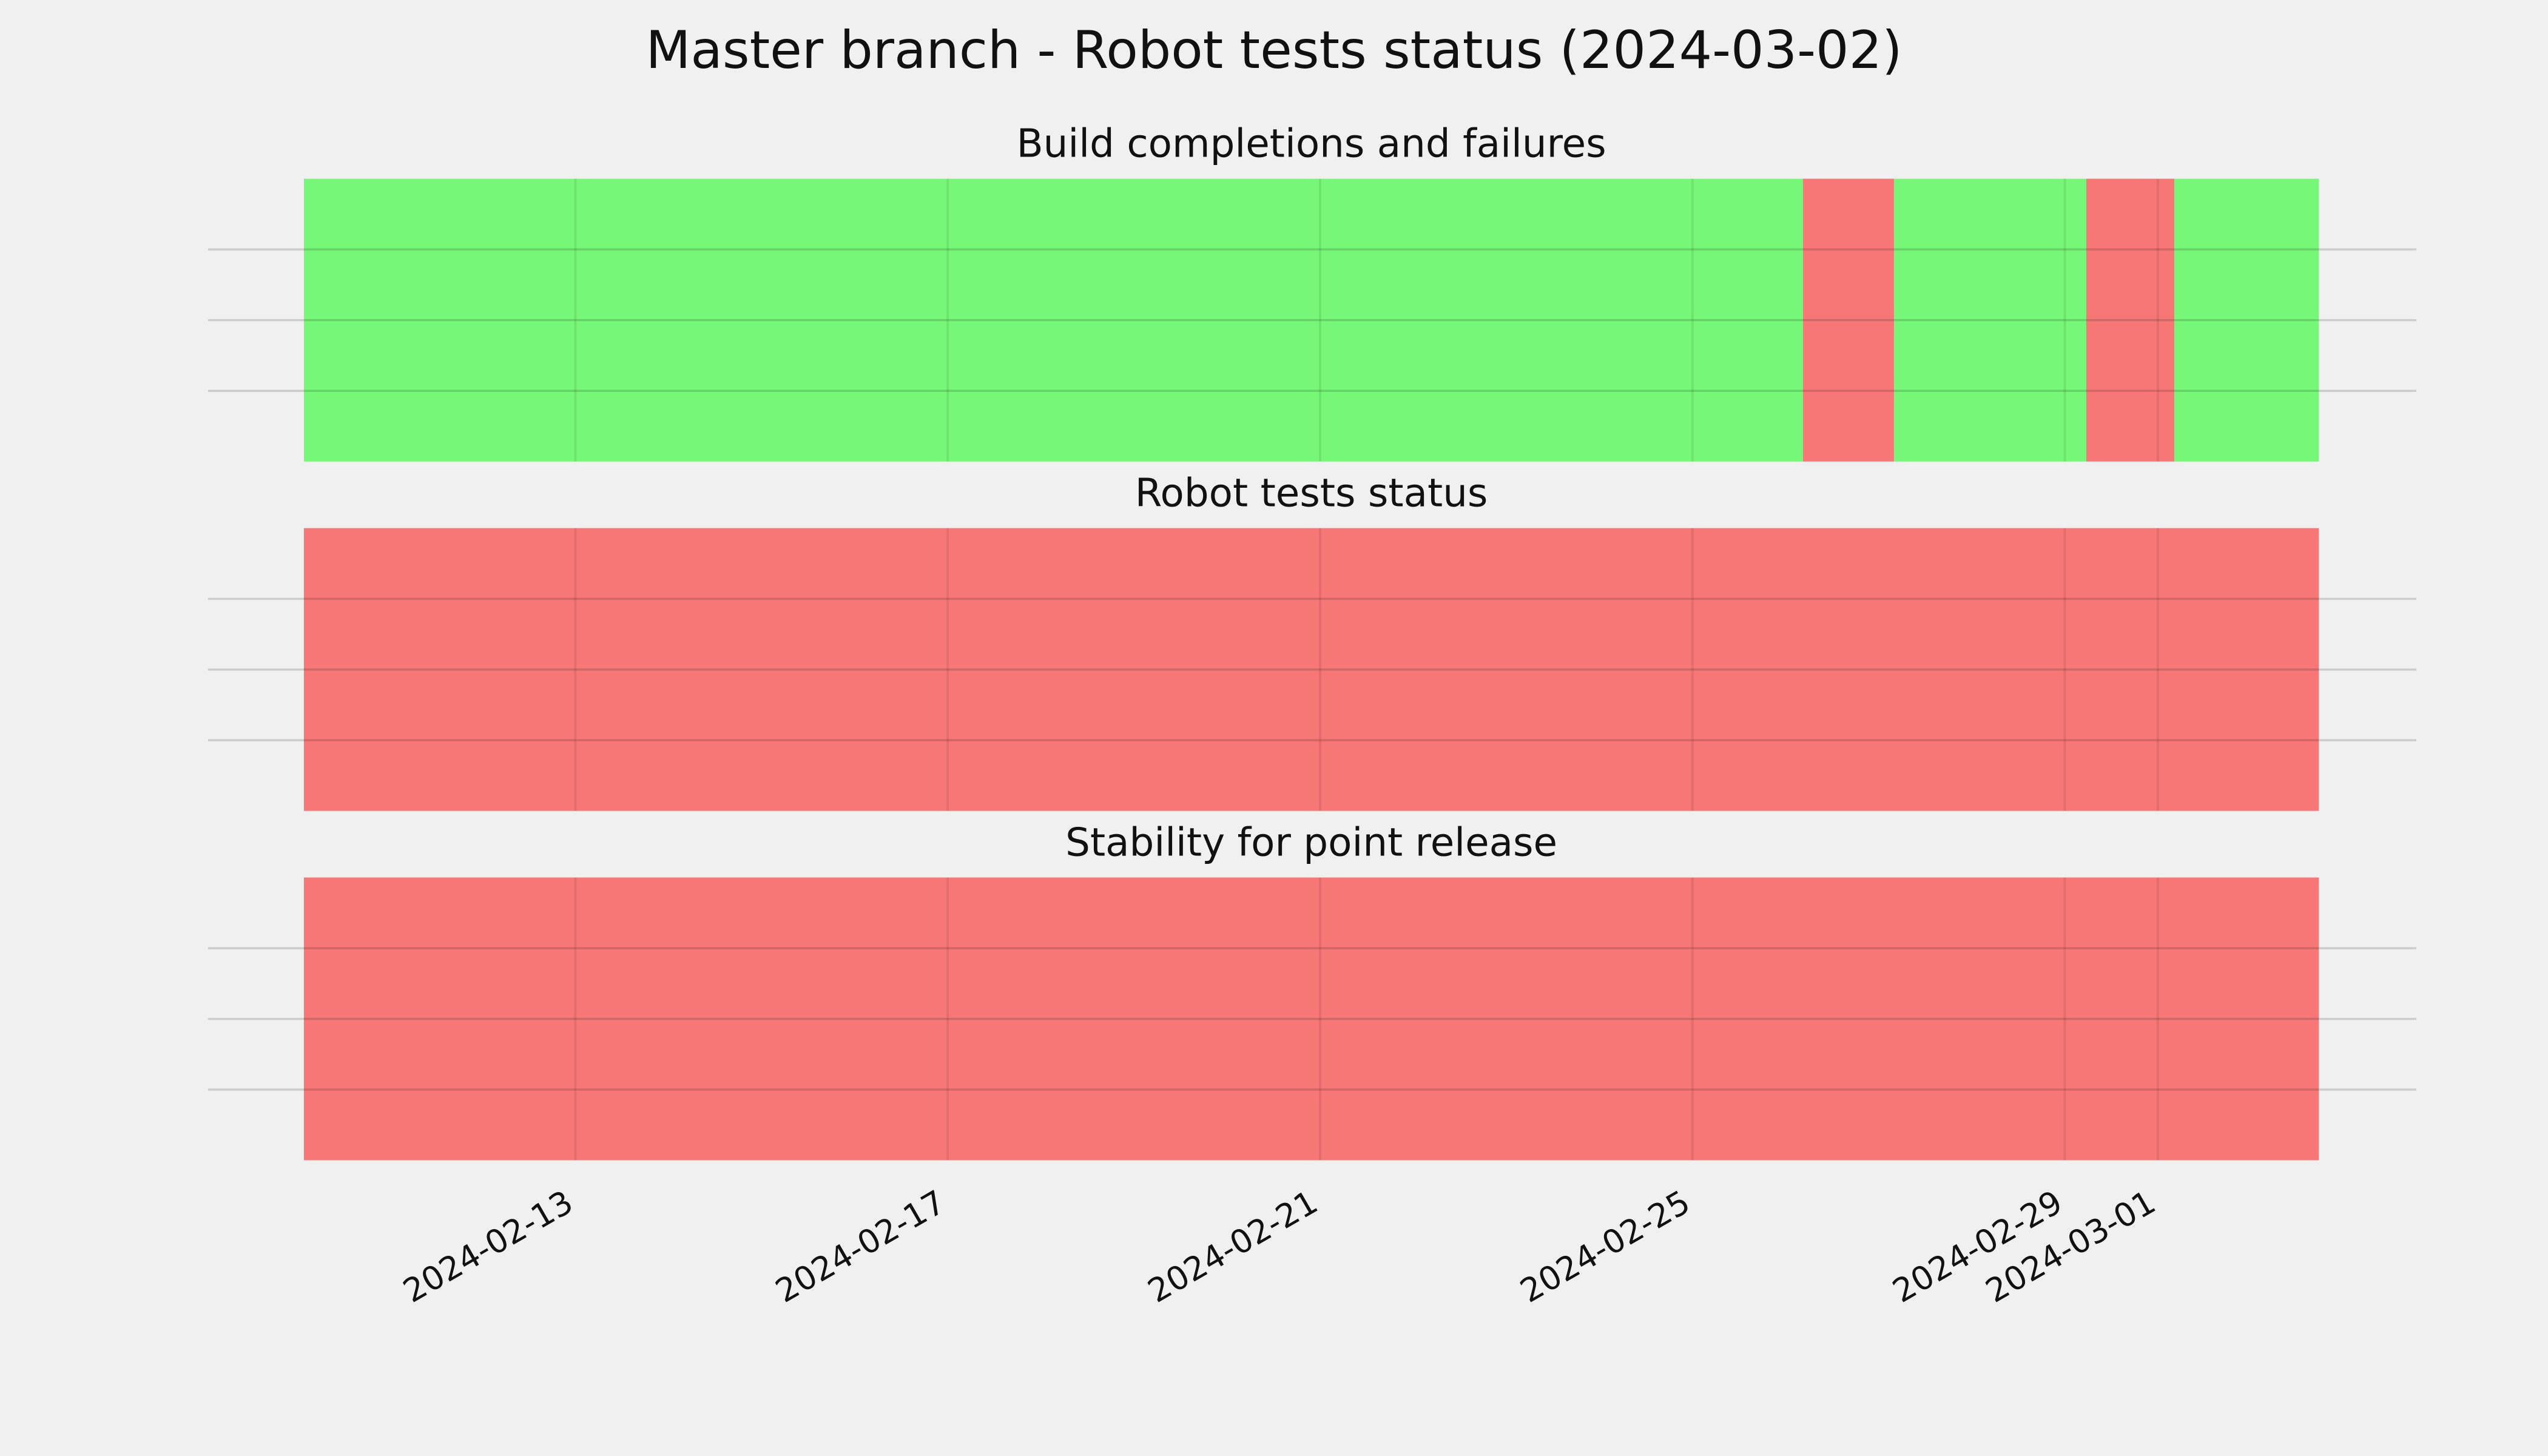 The image size is (2548, 1456). What do you see at coordinates (1311, 144) in the screenshot?
I see `subplot-title: Build completions and failures` at bounding box center [1311, 144].